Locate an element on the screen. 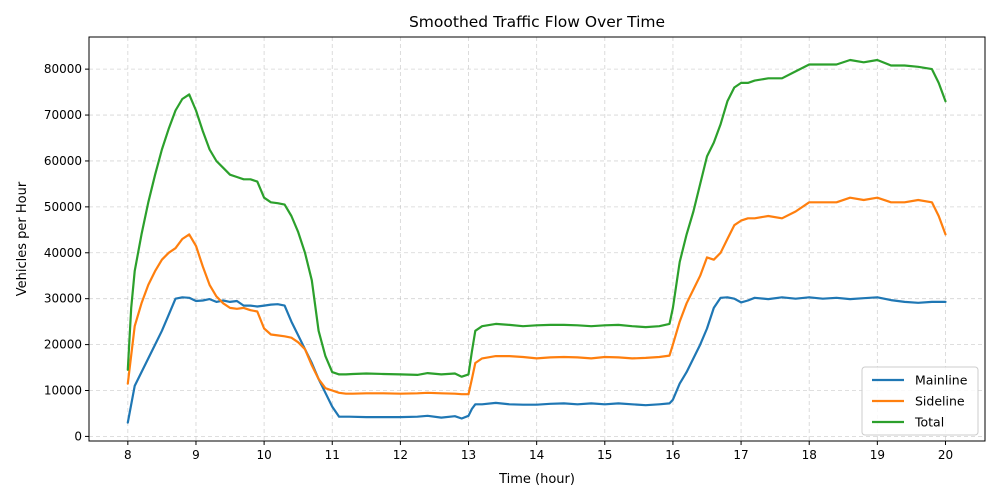 This screenshot has height=504, width=1000. y-tick-label: 20000 is located at coordinates (63, 345).